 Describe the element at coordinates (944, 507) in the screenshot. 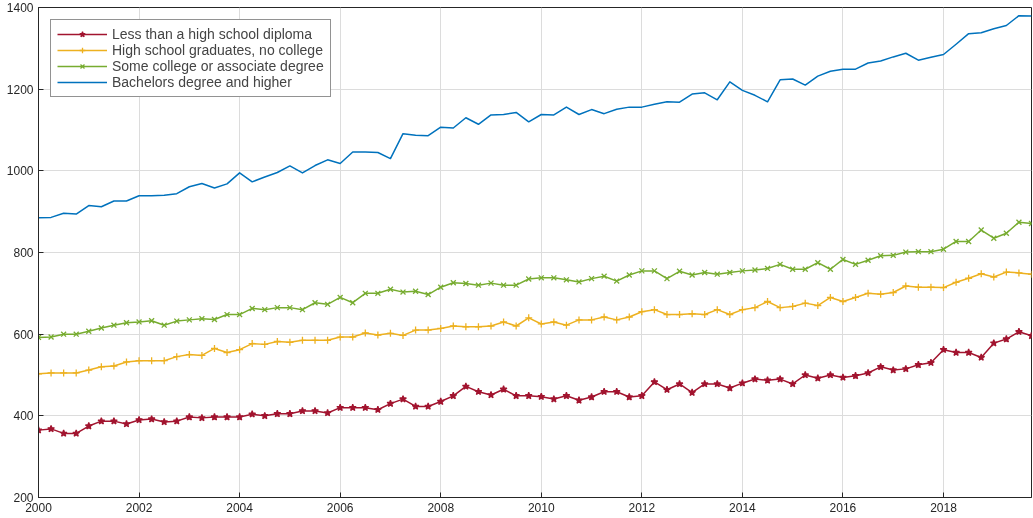

I see `x-tick-label: 2018` at that location.